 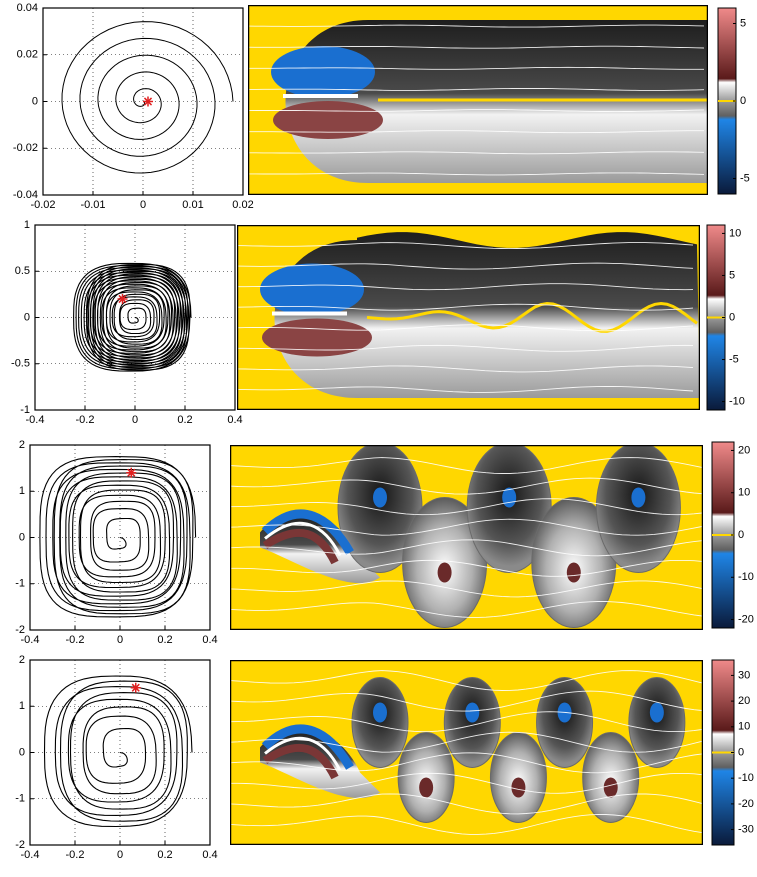 What do you see at coordinates (192, 205) in the screenshot?
I see `x-tick-label: 0.01` at bounding box center [192, 205].